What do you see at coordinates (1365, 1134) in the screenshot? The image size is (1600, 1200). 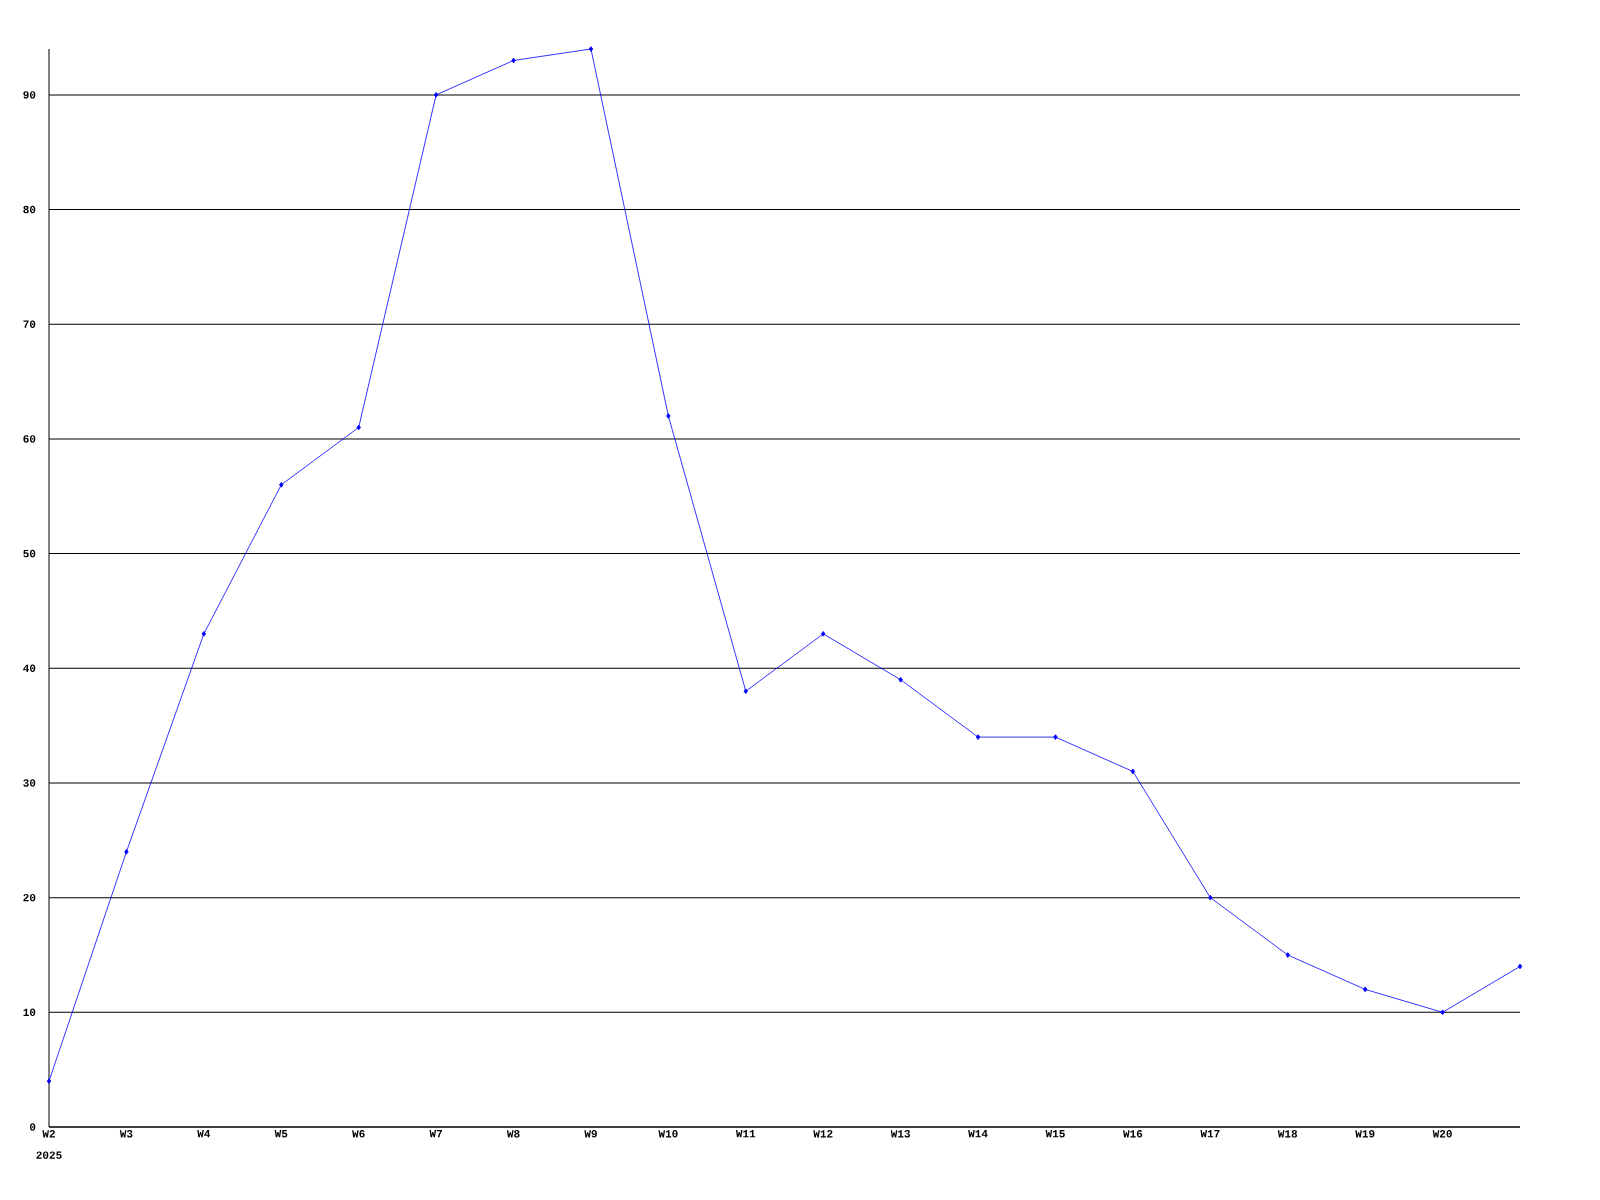 I see `x-tick-label: W19` at bounding box center [1365, 1134].